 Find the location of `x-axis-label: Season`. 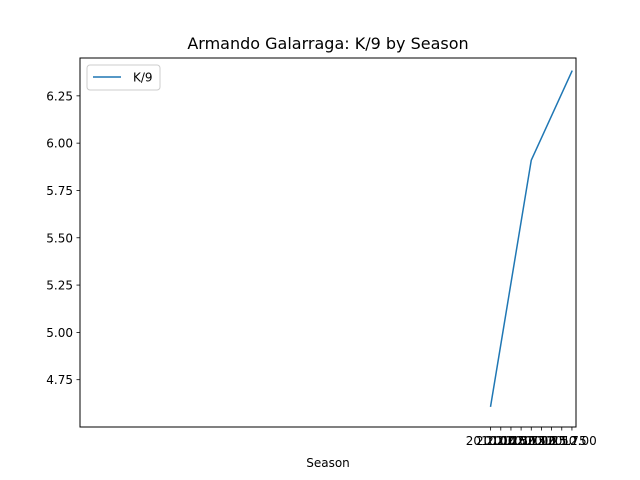

x-axis-label: Season is located at coordinates (328, 463).